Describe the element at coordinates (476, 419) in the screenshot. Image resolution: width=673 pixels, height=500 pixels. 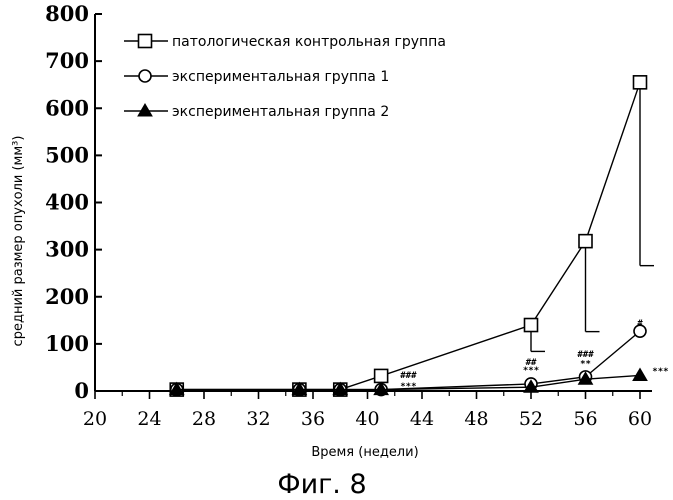
I see `x-tick-label: 48` at that location.